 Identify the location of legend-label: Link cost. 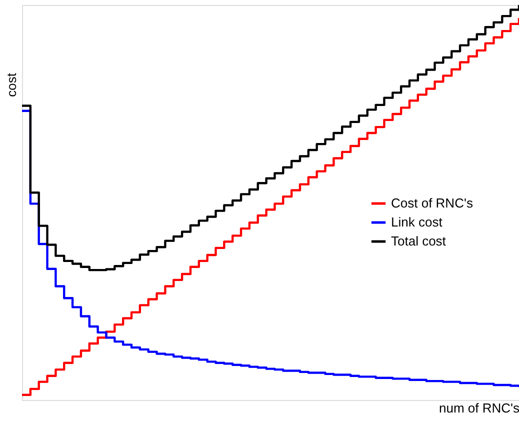
(417, 222).